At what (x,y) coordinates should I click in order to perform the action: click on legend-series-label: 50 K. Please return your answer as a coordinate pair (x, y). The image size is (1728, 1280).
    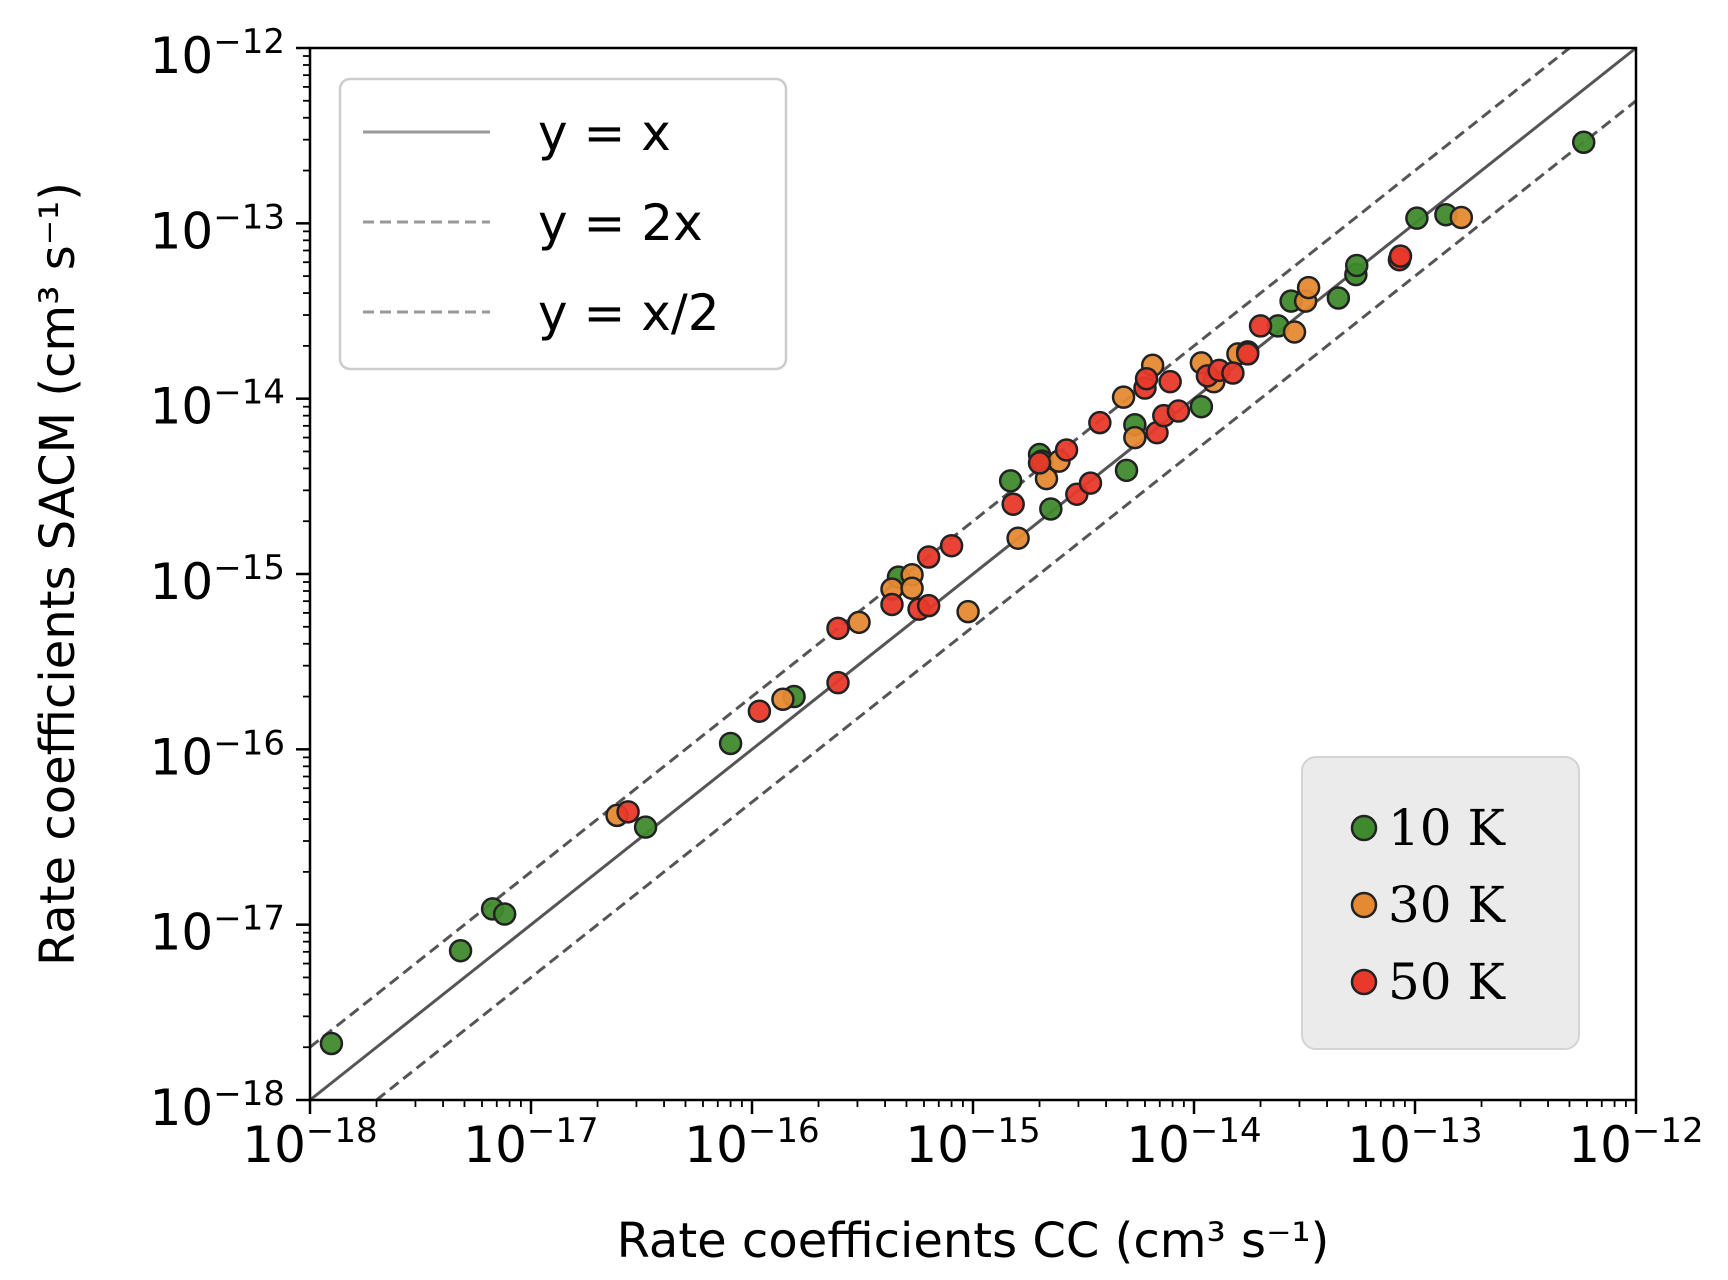
    Looking at the image, I should click on (1447, 982).